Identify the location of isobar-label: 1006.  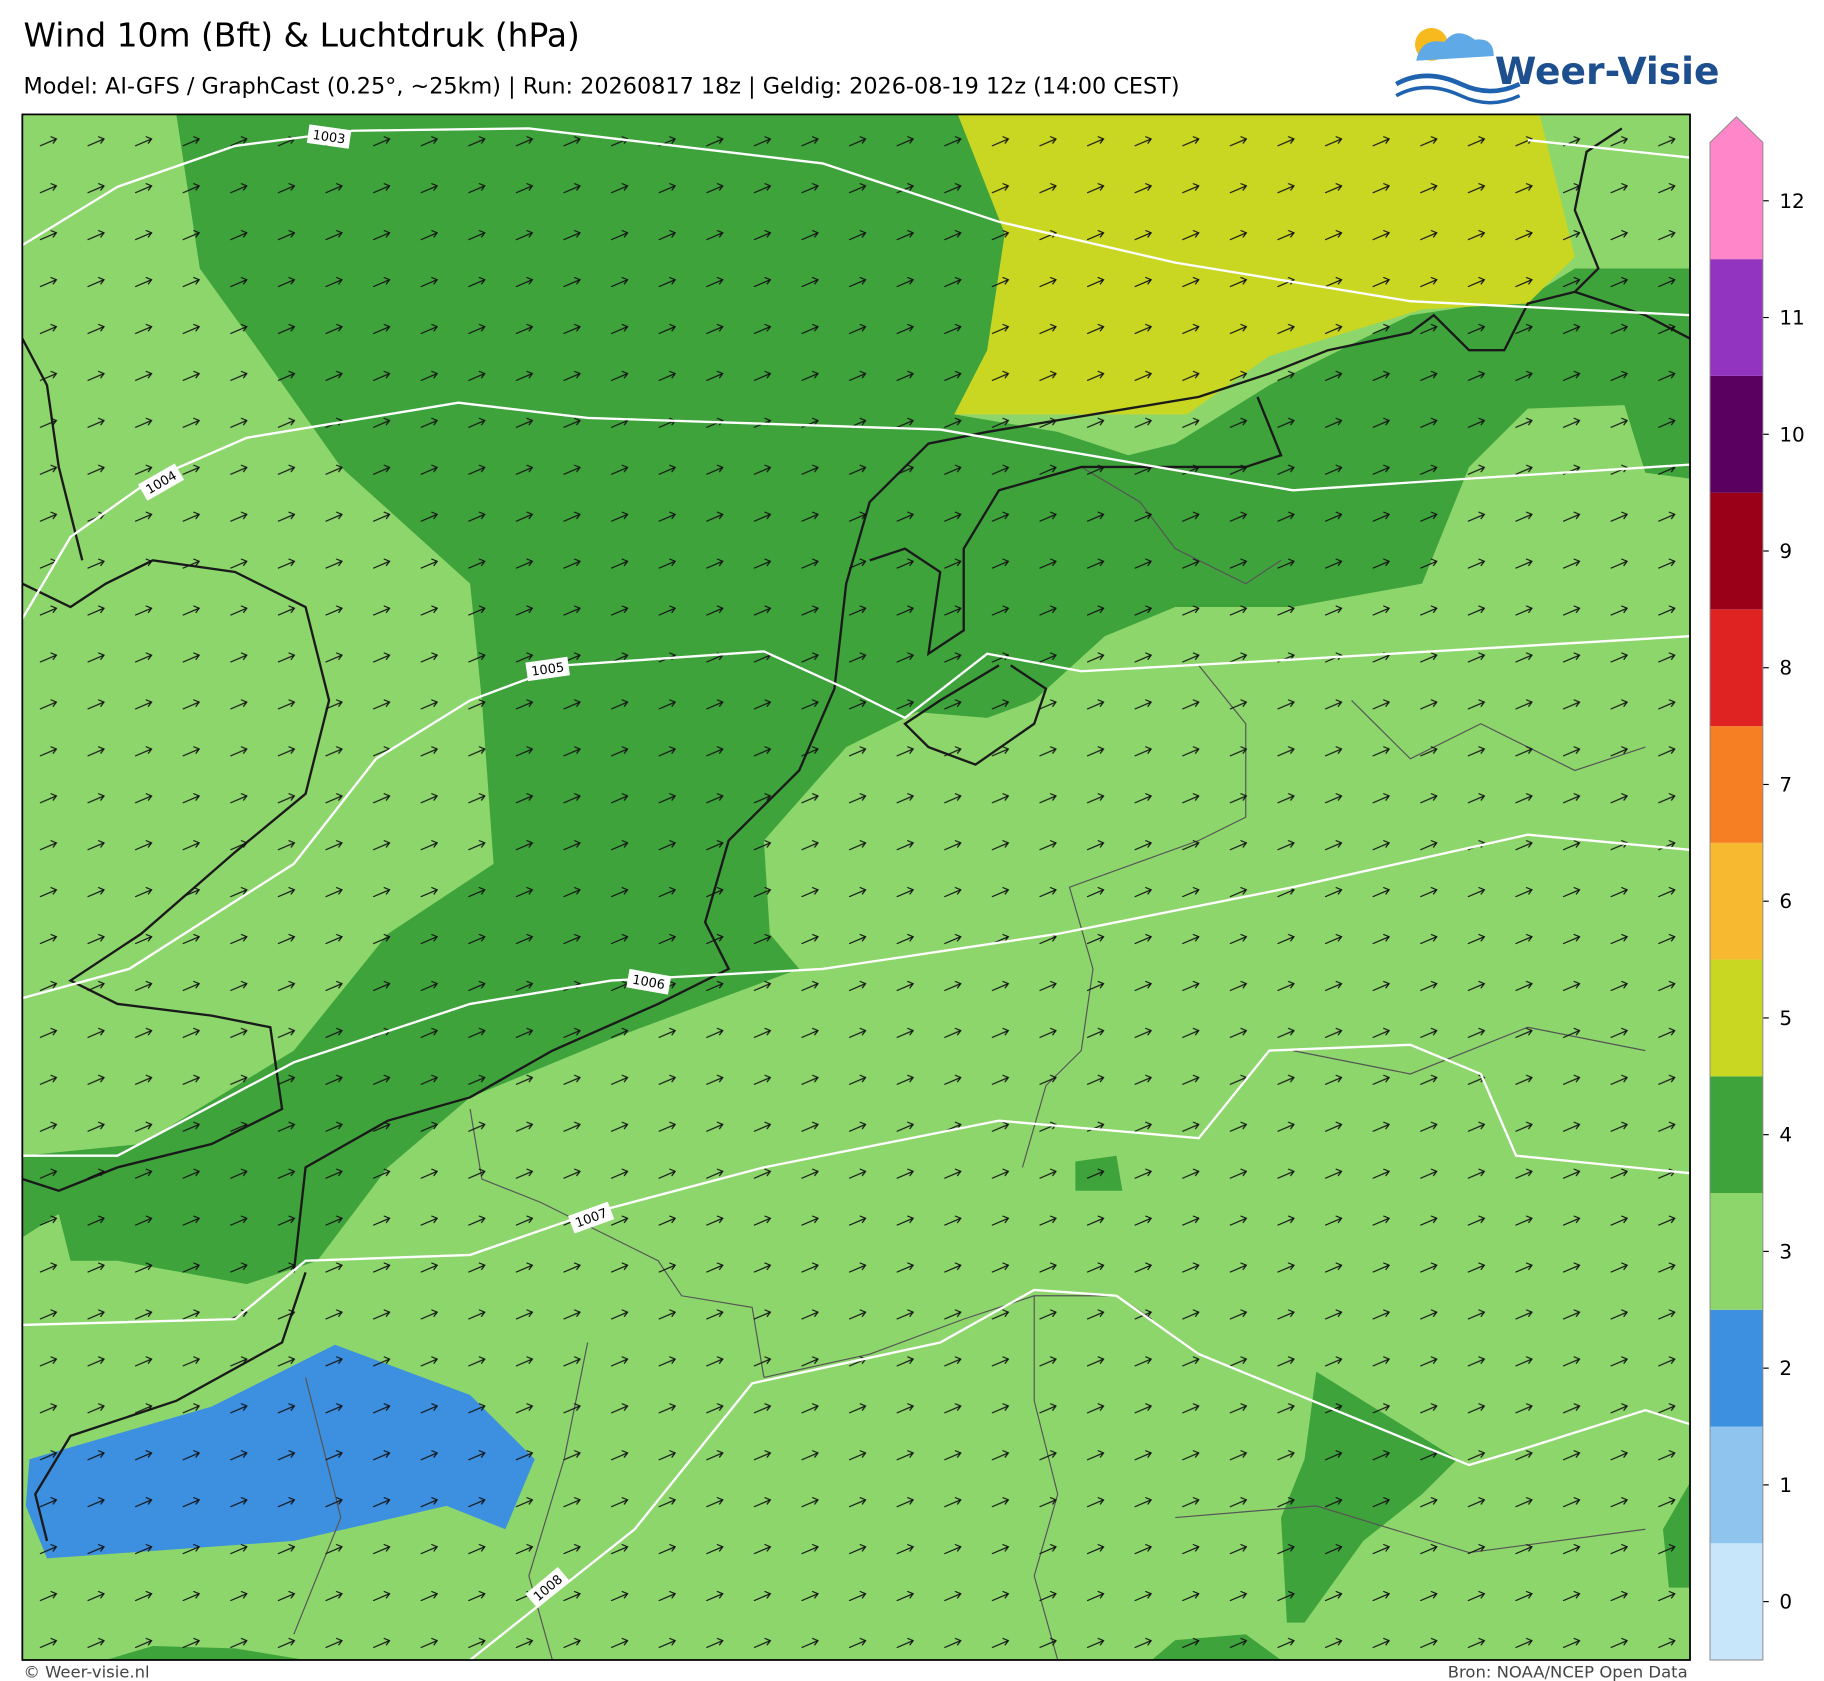
(649, 981).